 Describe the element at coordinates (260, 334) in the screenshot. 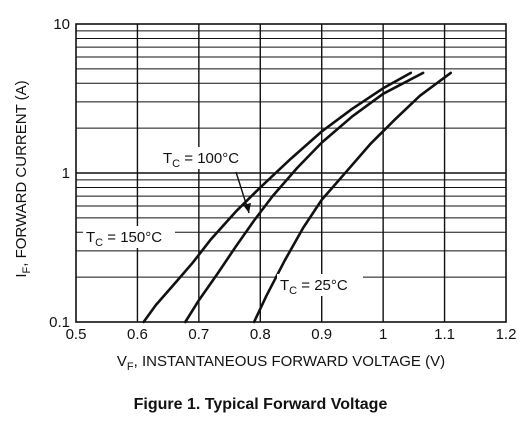

I see `x-tick-label: 0.8` at that location.